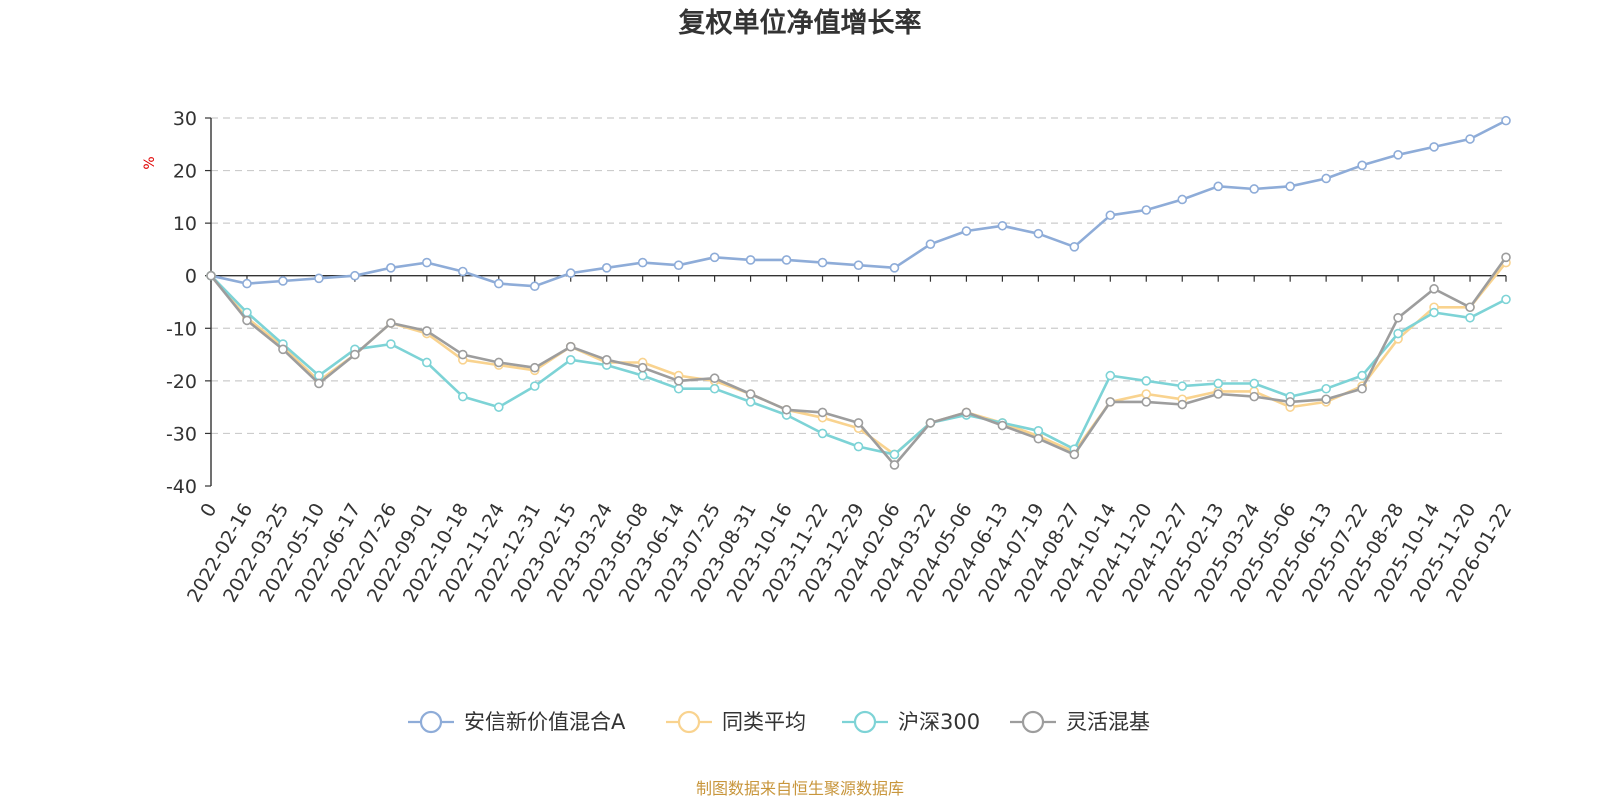  I want to click on y-axis-ticks: 30 20 10 0 -10 -20 -30 -40, so click(188, 303).